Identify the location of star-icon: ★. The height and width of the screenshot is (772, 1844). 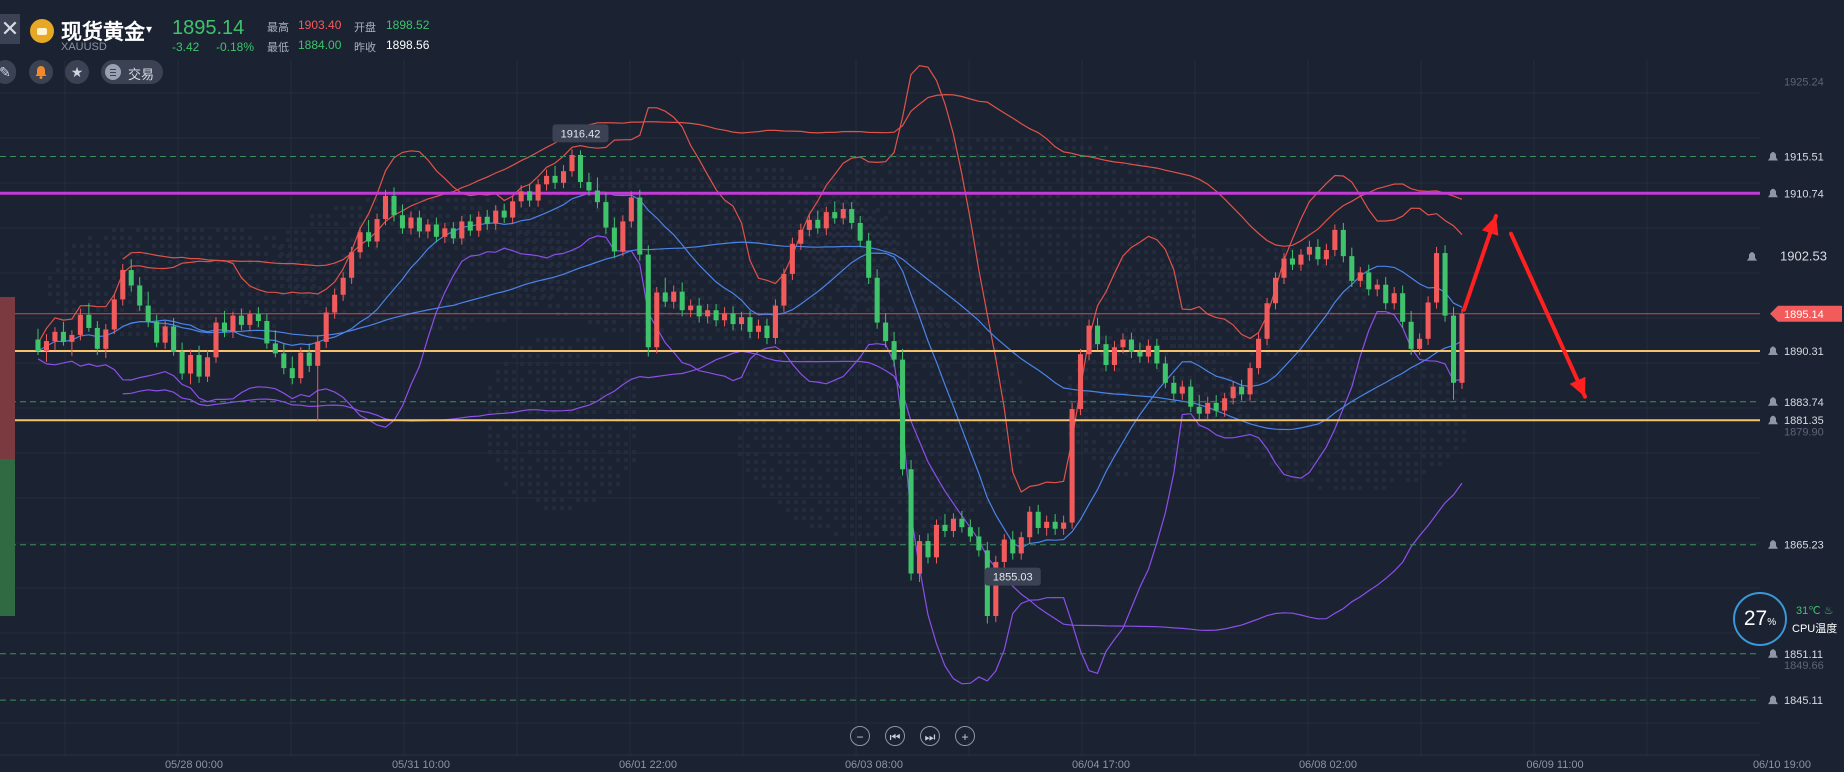
(77, 72).